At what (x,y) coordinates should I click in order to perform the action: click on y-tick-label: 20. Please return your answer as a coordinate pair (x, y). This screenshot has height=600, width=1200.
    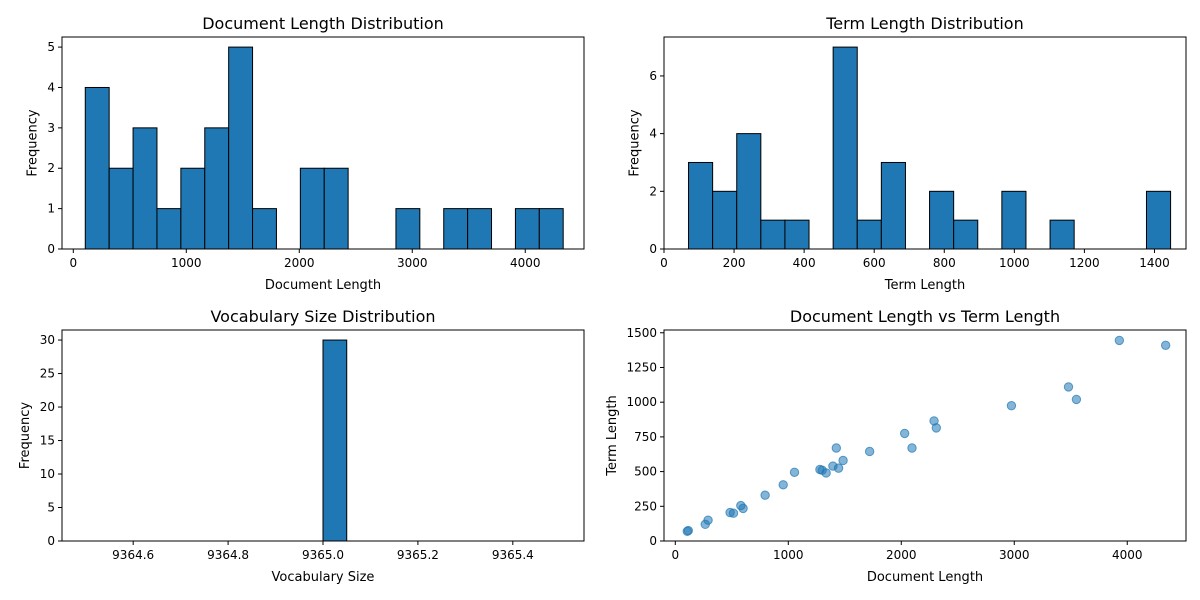
    Looking at the image, I should click on (47, 407).